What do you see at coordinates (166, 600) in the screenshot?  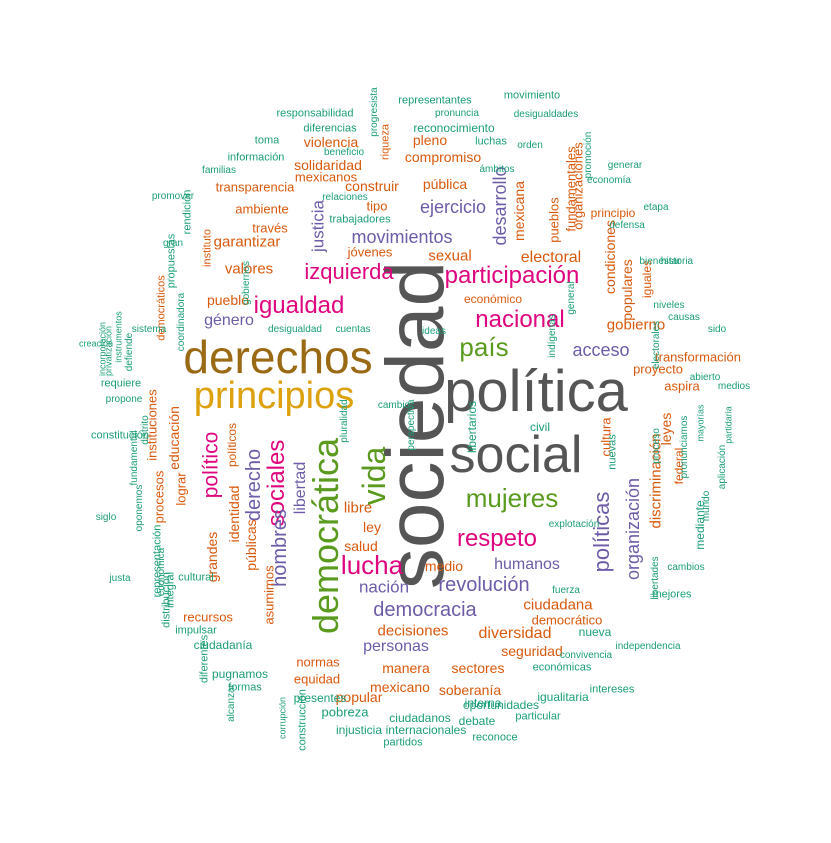 I see `word-174: distribución` at bounding box center [166, 600].